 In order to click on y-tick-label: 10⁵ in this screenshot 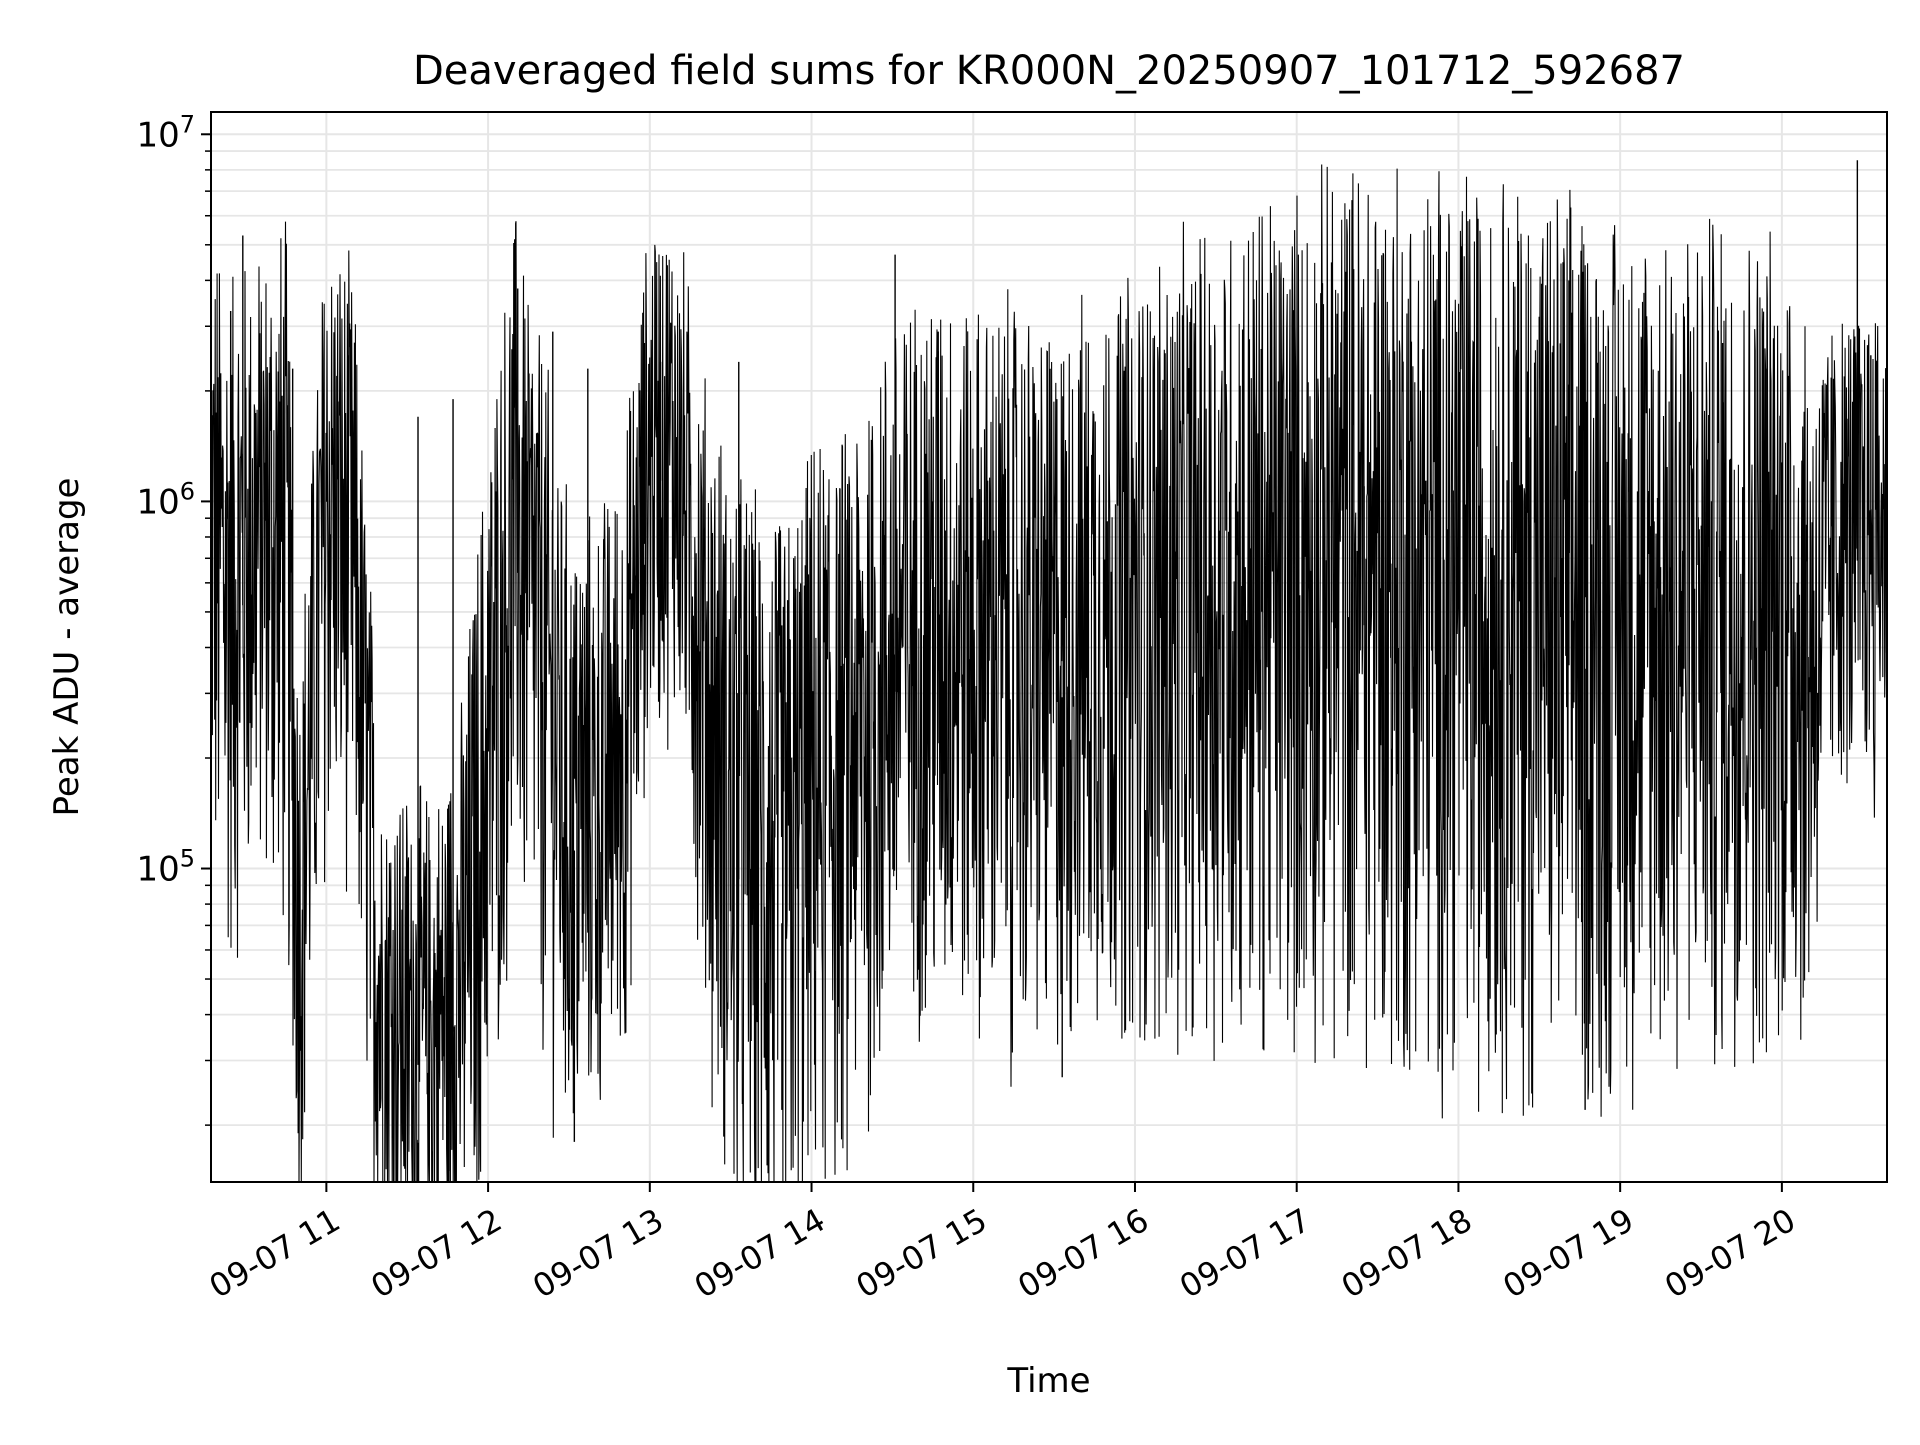, I will do `click(165, 867)`.